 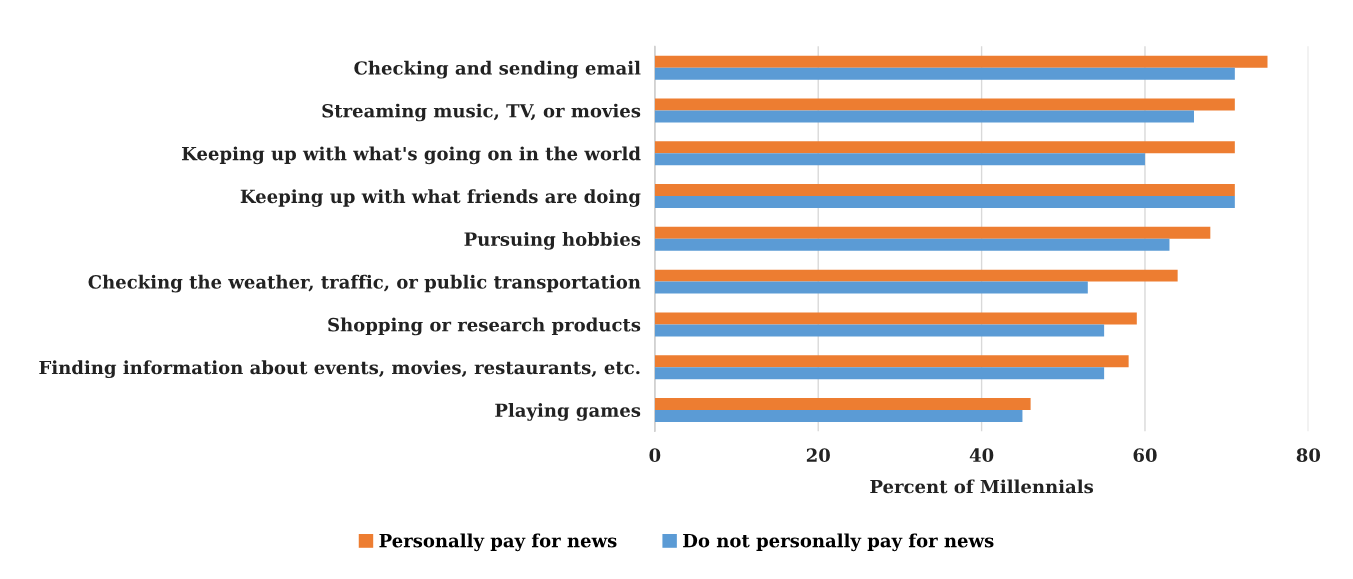 I want to click on y-tick-label: Pursuing hobbies, so click(x=552, y=240).